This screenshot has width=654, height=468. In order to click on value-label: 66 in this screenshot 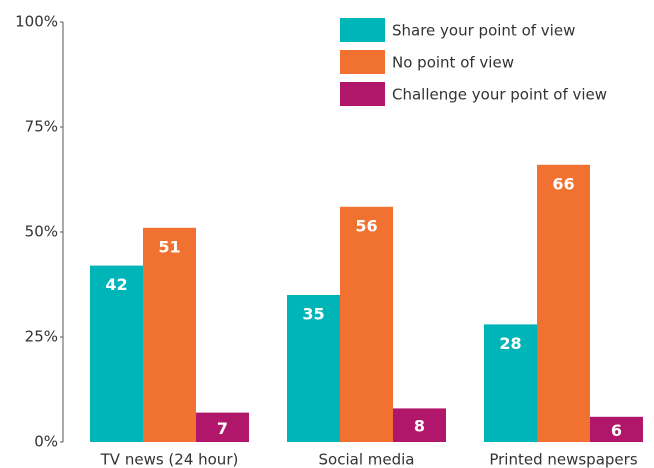, I will do `click(563, 183)`.